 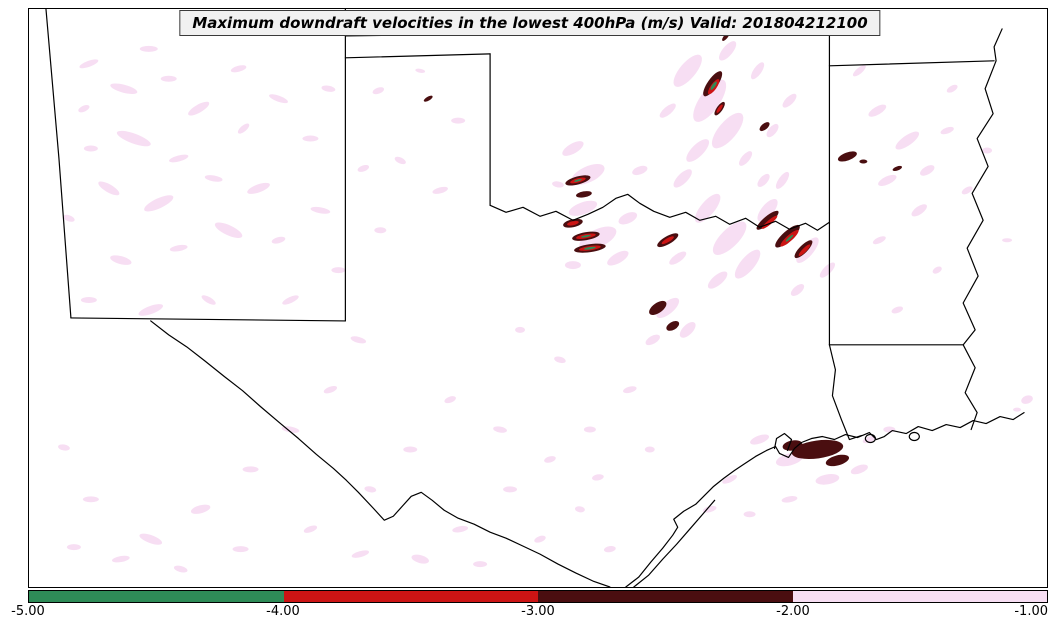 What do you see at coordinates (911, 63) in the screenshot?
I see `border-arkansas-missouri` at bounding box center [911, 63].